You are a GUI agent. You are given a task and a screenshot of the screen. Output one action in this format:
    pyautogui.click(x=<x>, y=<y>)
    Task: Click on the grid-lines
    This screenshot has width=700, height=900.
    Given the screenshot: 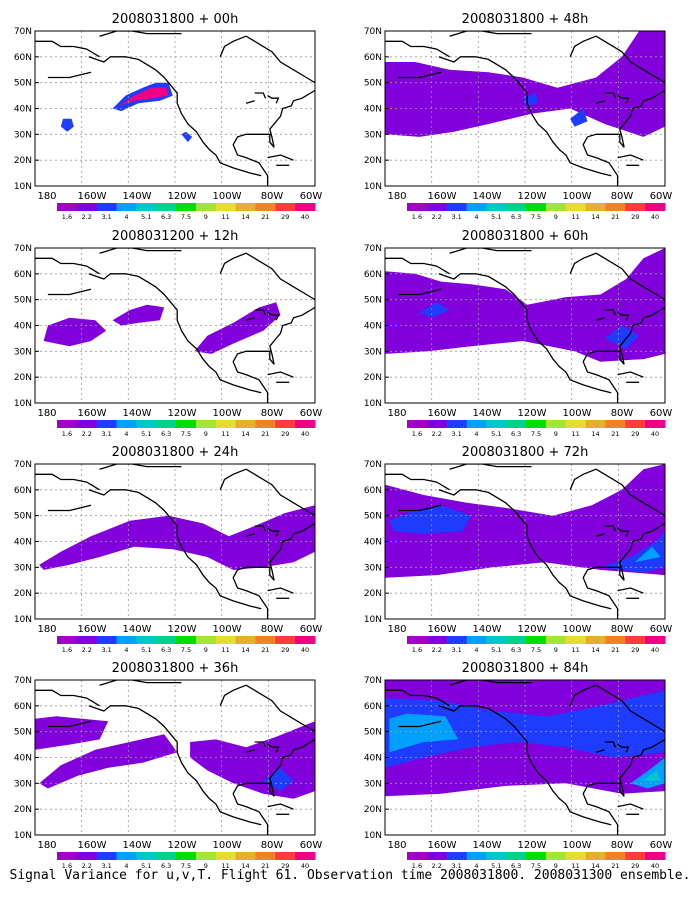 What is the action you would take?
    pyautogui.click(x=175, y=108)
    